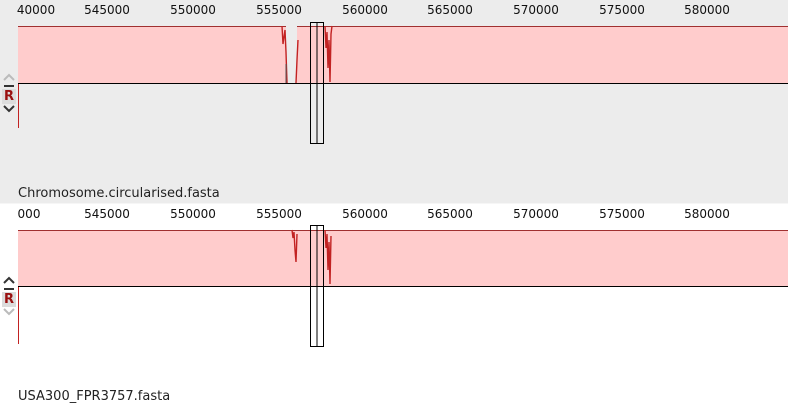 This screenshot has height=407, width=788. Describe the element at coordinates (36, 10) in the screenshot. I see `ruler-tick: 40000` at that location.